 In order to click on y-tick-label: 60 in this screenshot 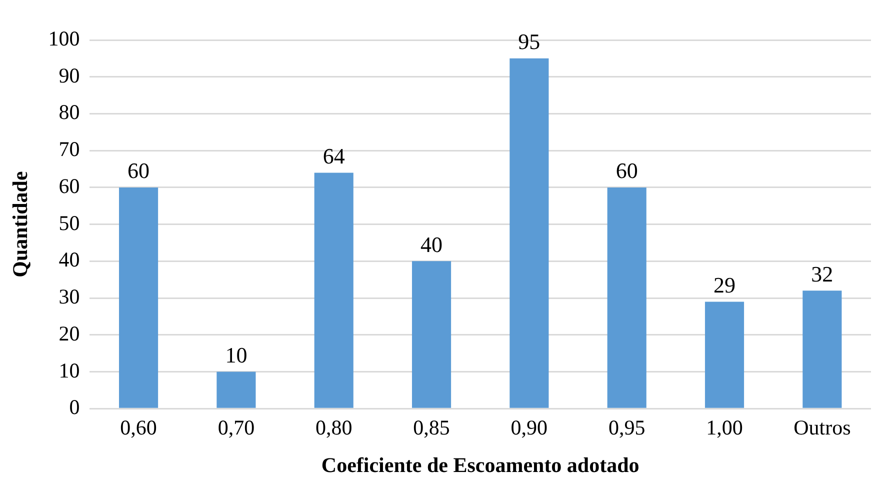, I will do `click(69, 186)`.